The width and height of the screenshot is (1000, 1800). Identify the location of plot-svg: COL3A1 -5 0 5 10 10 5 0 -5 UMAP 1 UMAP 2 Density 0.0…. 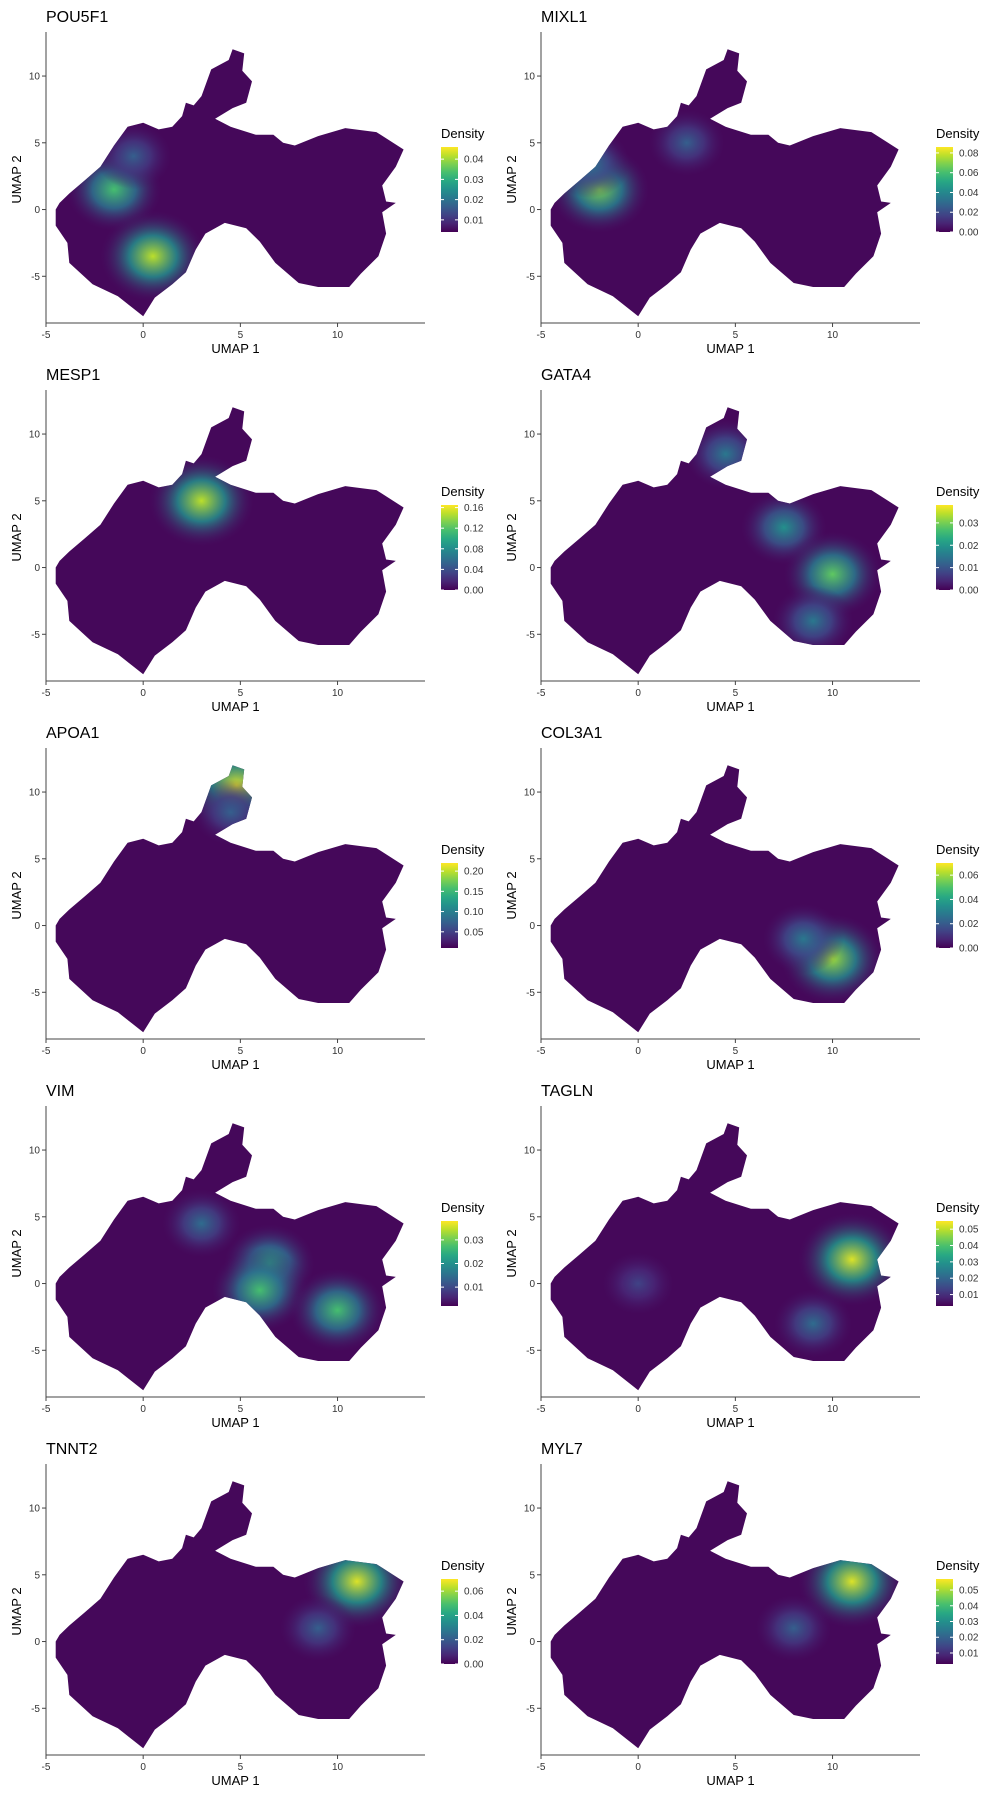
(742, 898).